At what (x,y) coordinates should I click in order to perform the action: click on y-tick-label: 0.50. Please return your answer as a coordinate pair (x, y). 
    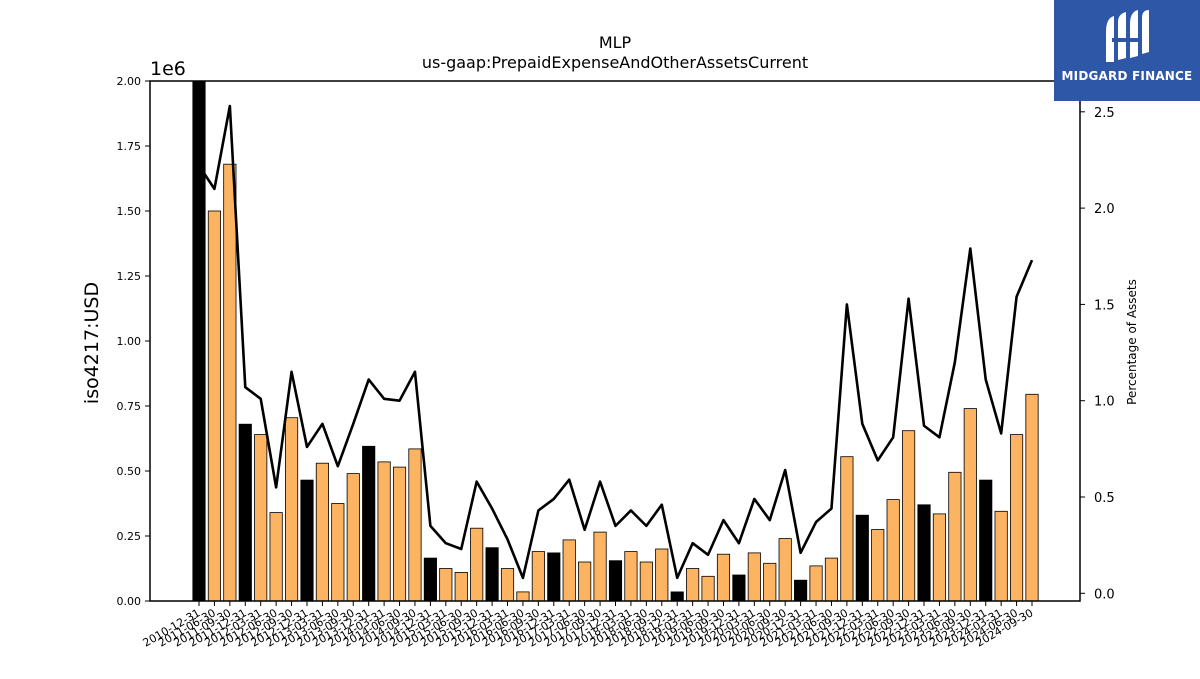
    Looking at the image, I should click on (129, 471).